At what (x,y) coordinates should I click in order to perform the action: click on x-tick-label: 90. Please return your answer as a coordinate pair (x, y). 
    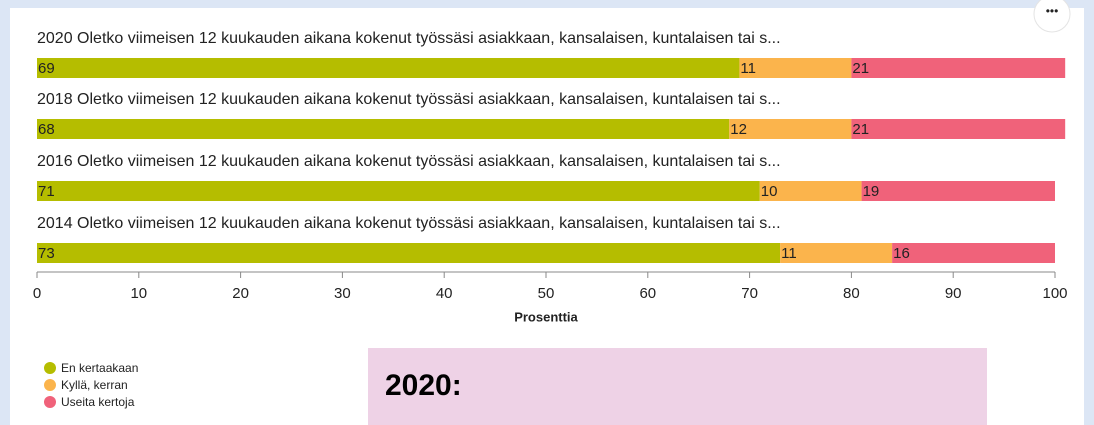
    Looking at the image, I should click on (953, 293).